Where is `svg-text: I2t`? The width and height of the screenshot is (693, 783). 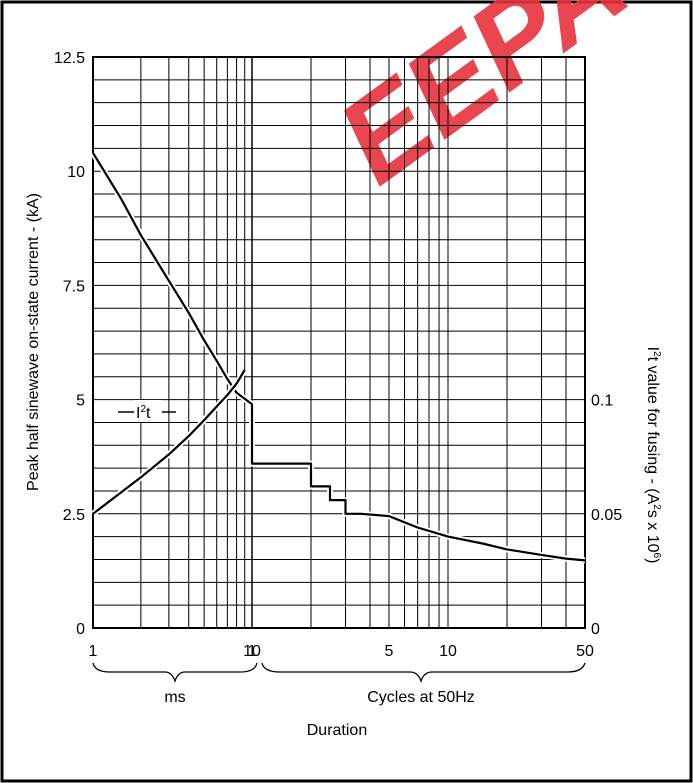 svg-text: I2t is located at coordinates (143, 413).